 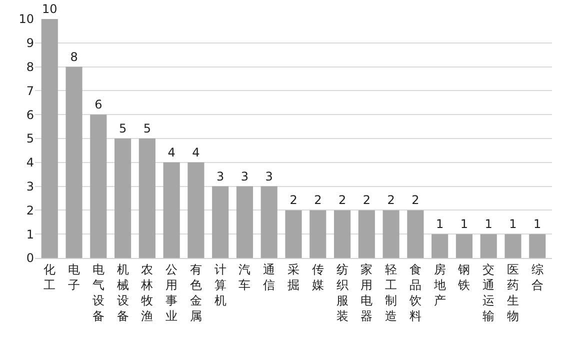 I want to click on data-label: 6, so click(x=98, y=105).